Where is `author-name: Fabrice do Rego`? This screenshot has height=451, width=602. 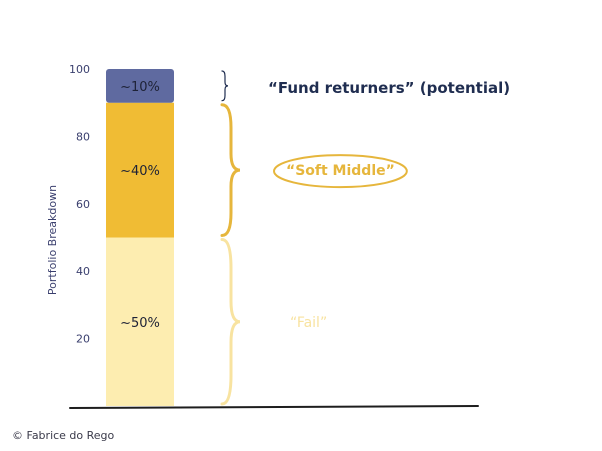
author-name: Fabrice do Rego is located at coordinates (70, 435).